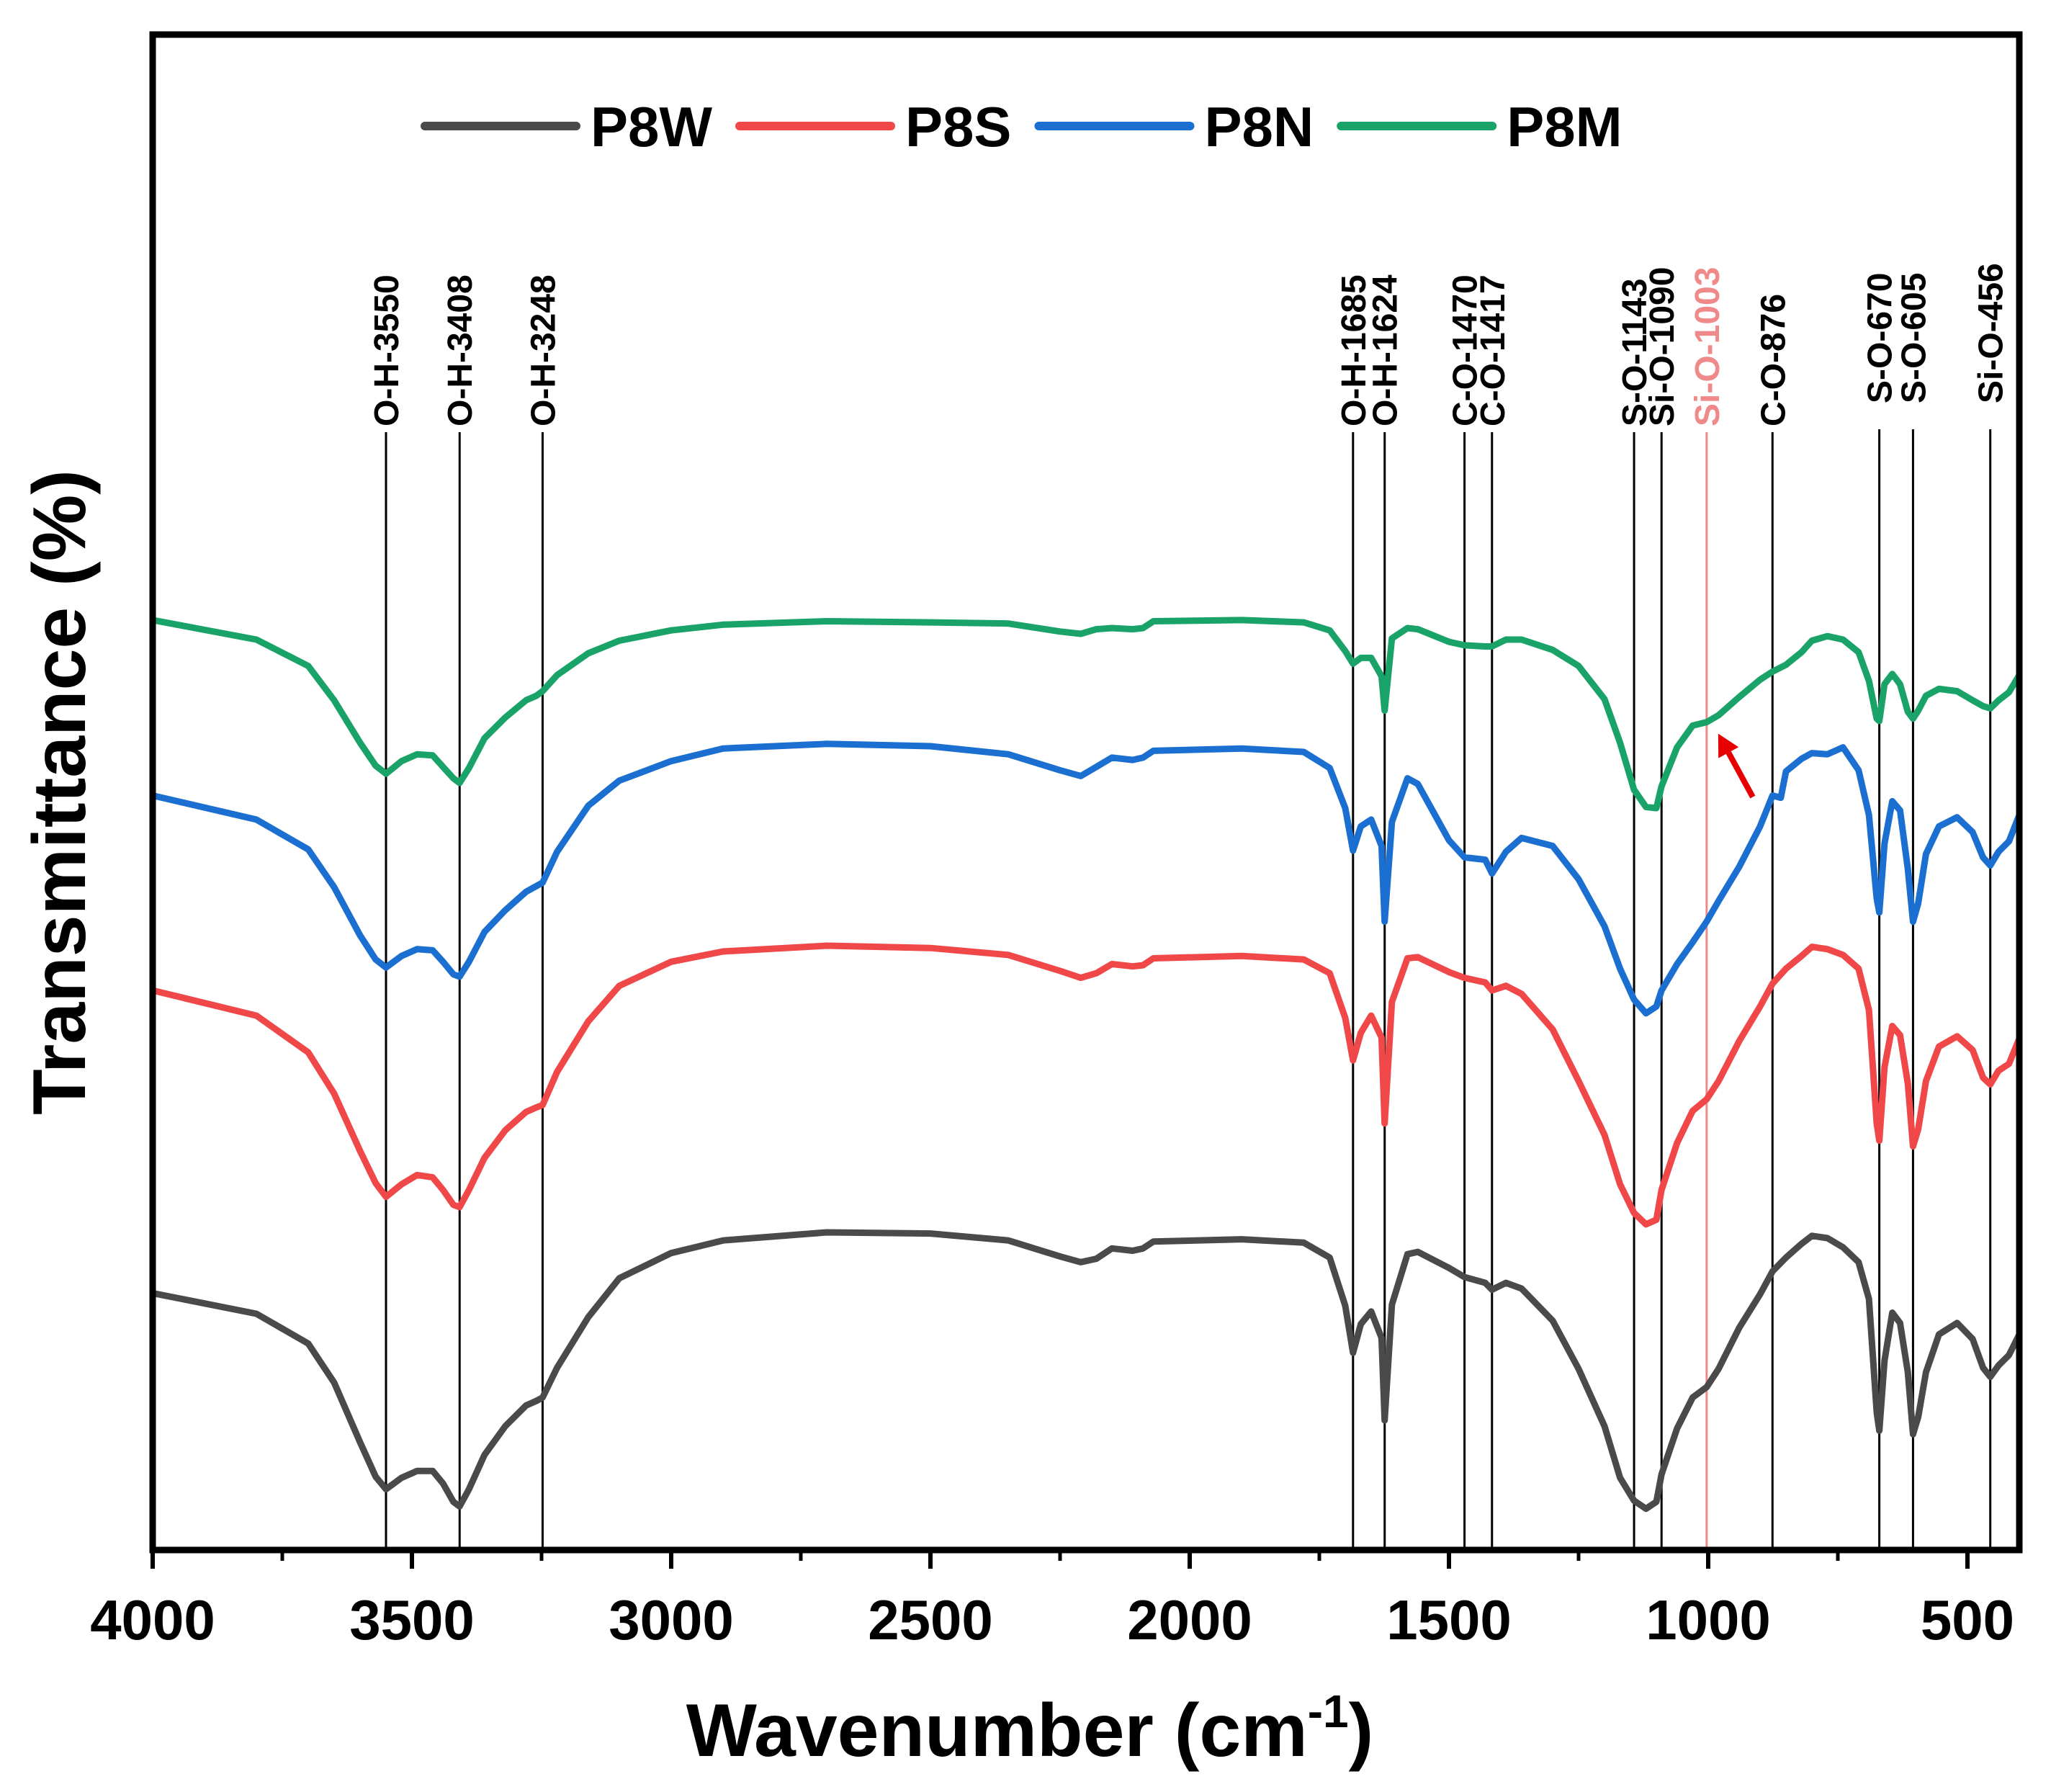 This screenshot has height=1792, width=2051. I want to click on legend-label-p8n: P8N, so click(1259, 127).